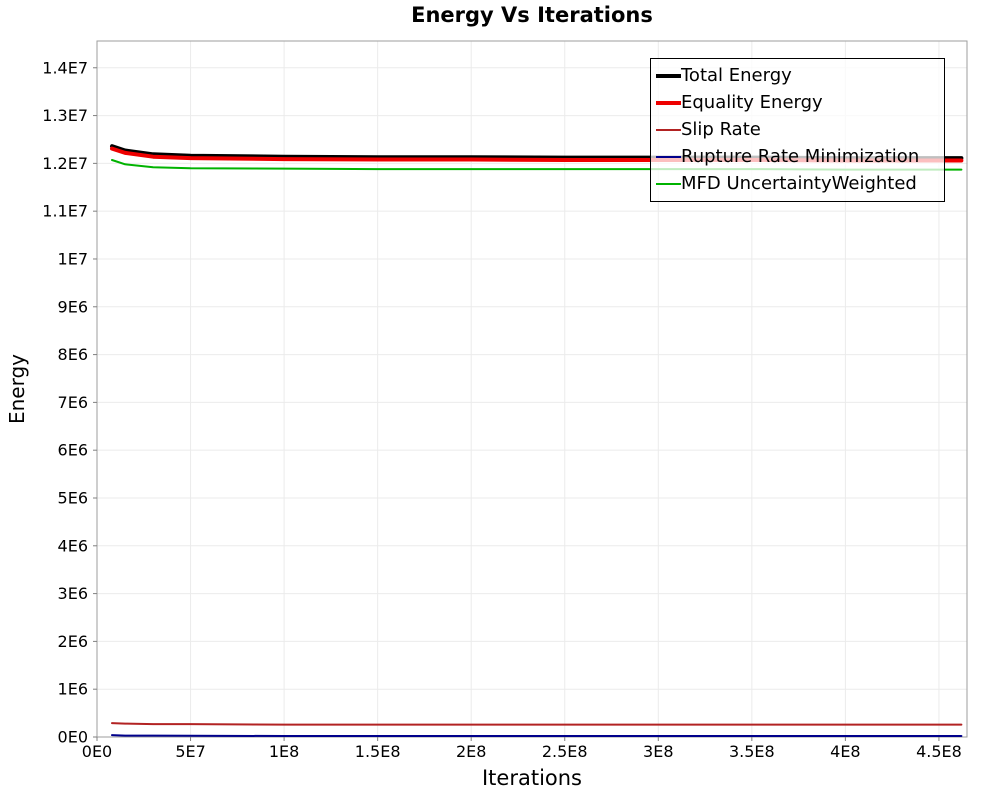 This screenshot has height=800, width=1000. Describe the element at coordinates (845, 751) in the screenshot. I see `x-tick-label: 4E8` at that location.